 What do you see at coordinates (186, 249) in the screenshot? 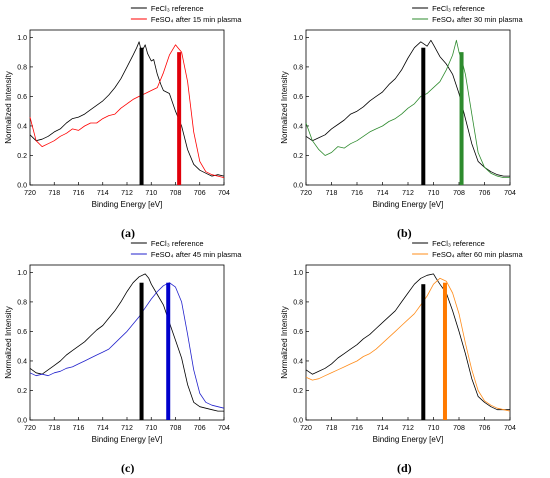
I see `legend: FeCl₃ reference FeSO₄ after 45 min plasma` at bounding box center [186, 249].